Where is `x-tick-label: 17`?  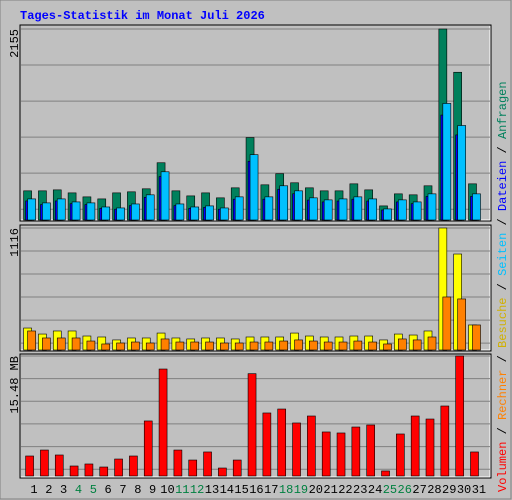 x-tick-label: 17 is located at coordinates (271, 490).